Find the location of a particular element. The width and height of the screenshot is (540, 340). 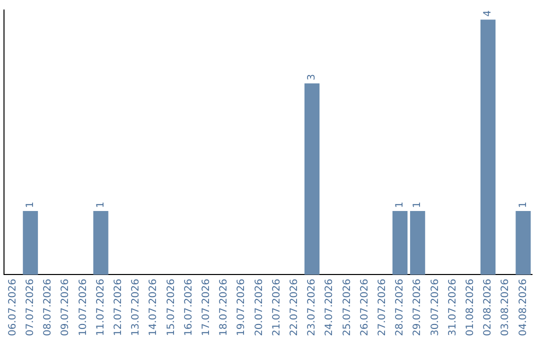

x-tick-label: 16.07.2026 is located at coordinates (188, 307).